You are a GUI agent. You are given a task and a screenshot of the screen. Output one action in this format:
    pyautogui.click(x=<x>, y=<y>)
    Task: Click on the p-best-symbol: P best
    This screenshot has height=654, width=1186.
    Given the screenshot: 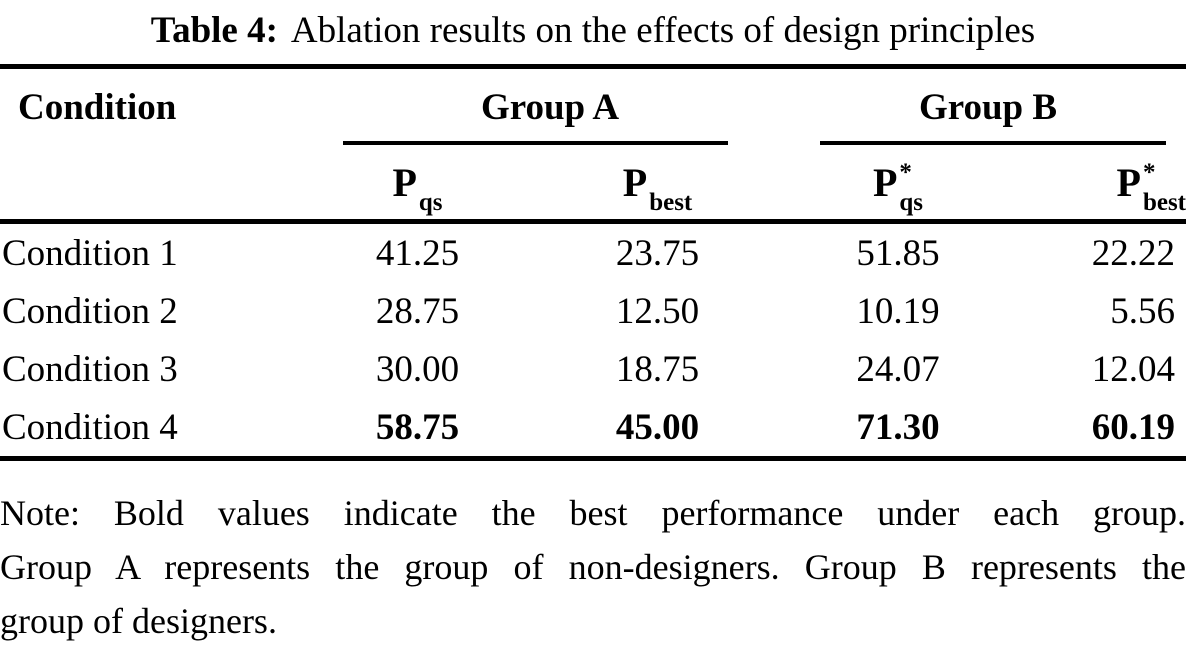 What is the action you would take?
    pyautogui.click(x=657, y=188)
    